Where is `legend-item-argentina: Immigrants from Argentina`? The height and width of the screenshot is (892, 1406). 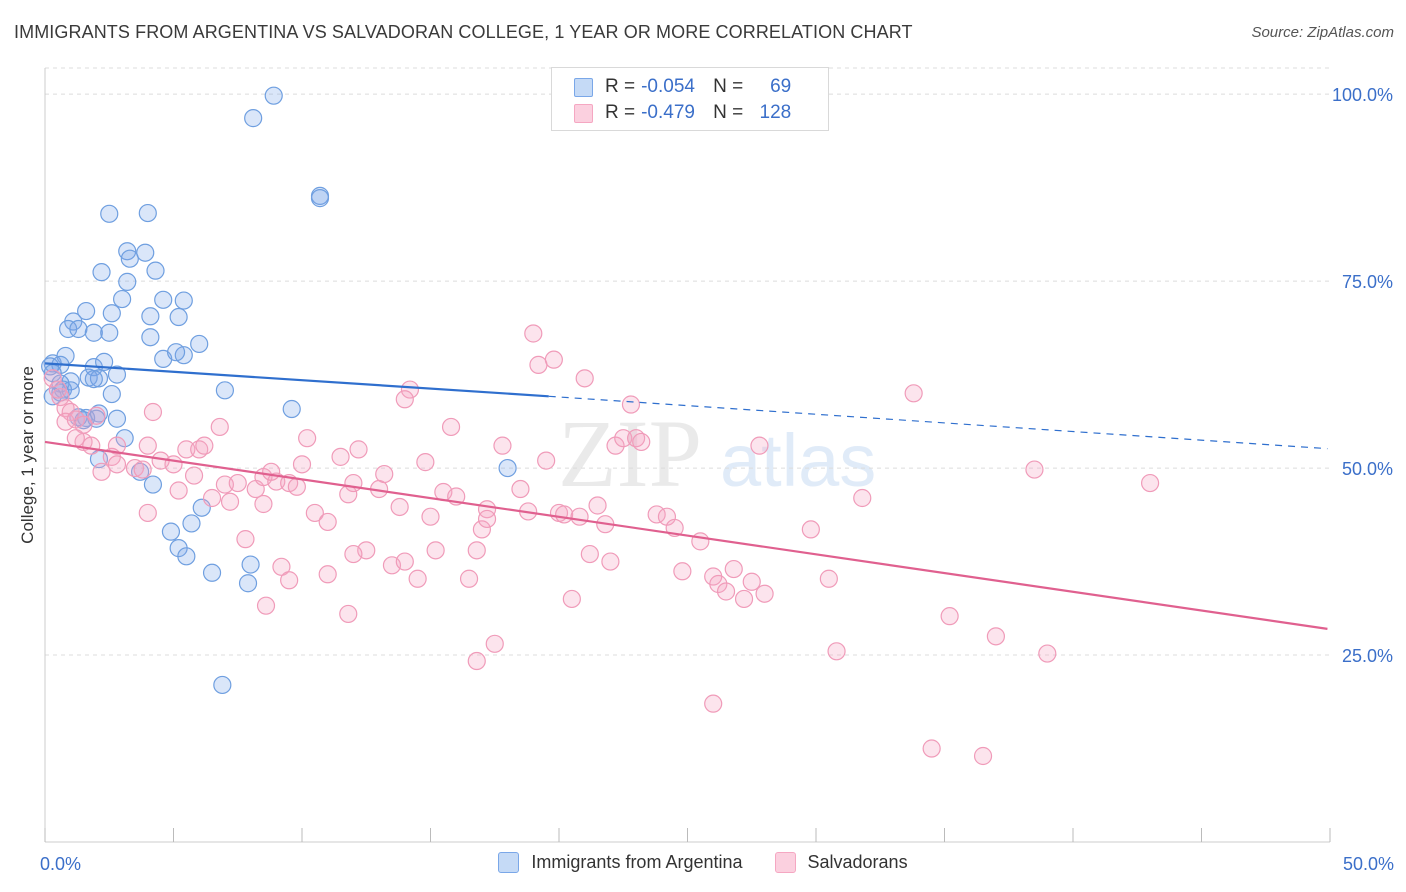 legend-item-argentina: Immigrants from Argentina is located at coordinates (620, 862).